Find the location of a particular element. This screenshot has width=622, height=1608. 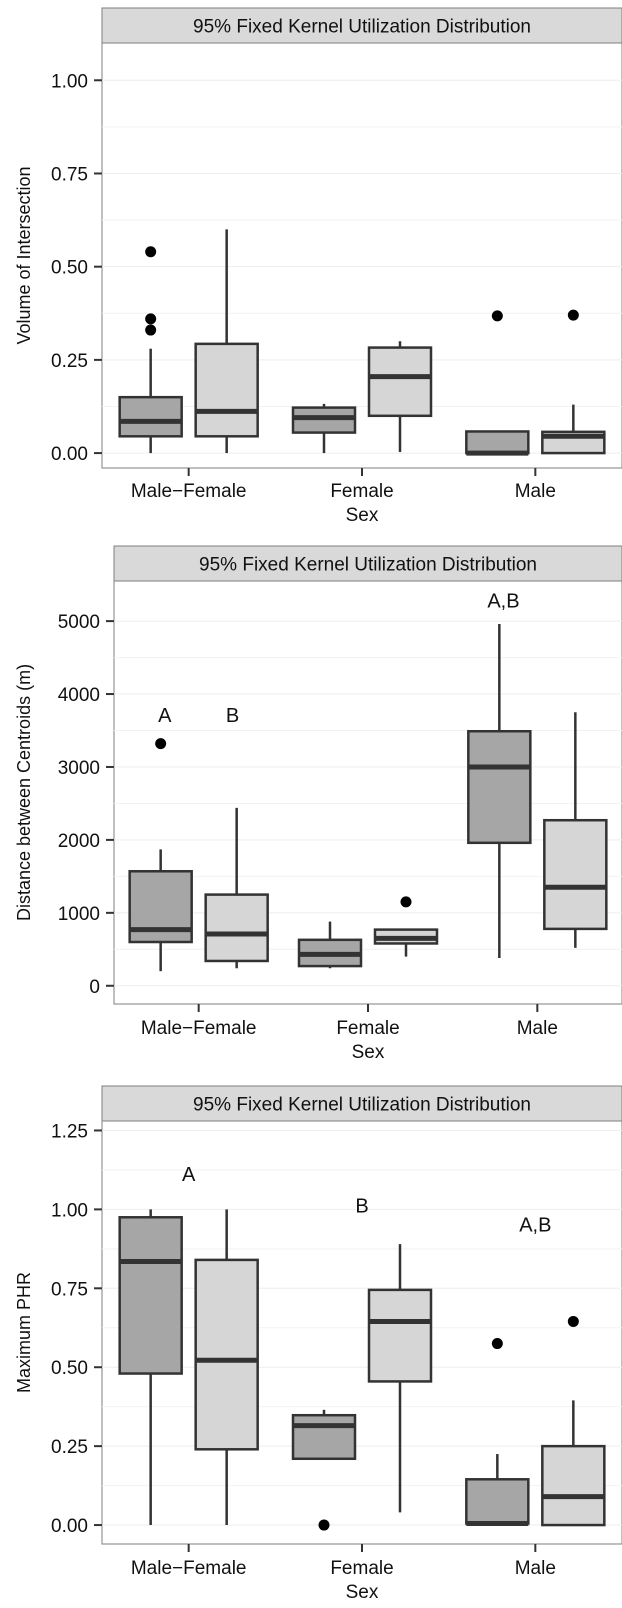

y-tick-label: 3000 is located at coordinates (79, 768).